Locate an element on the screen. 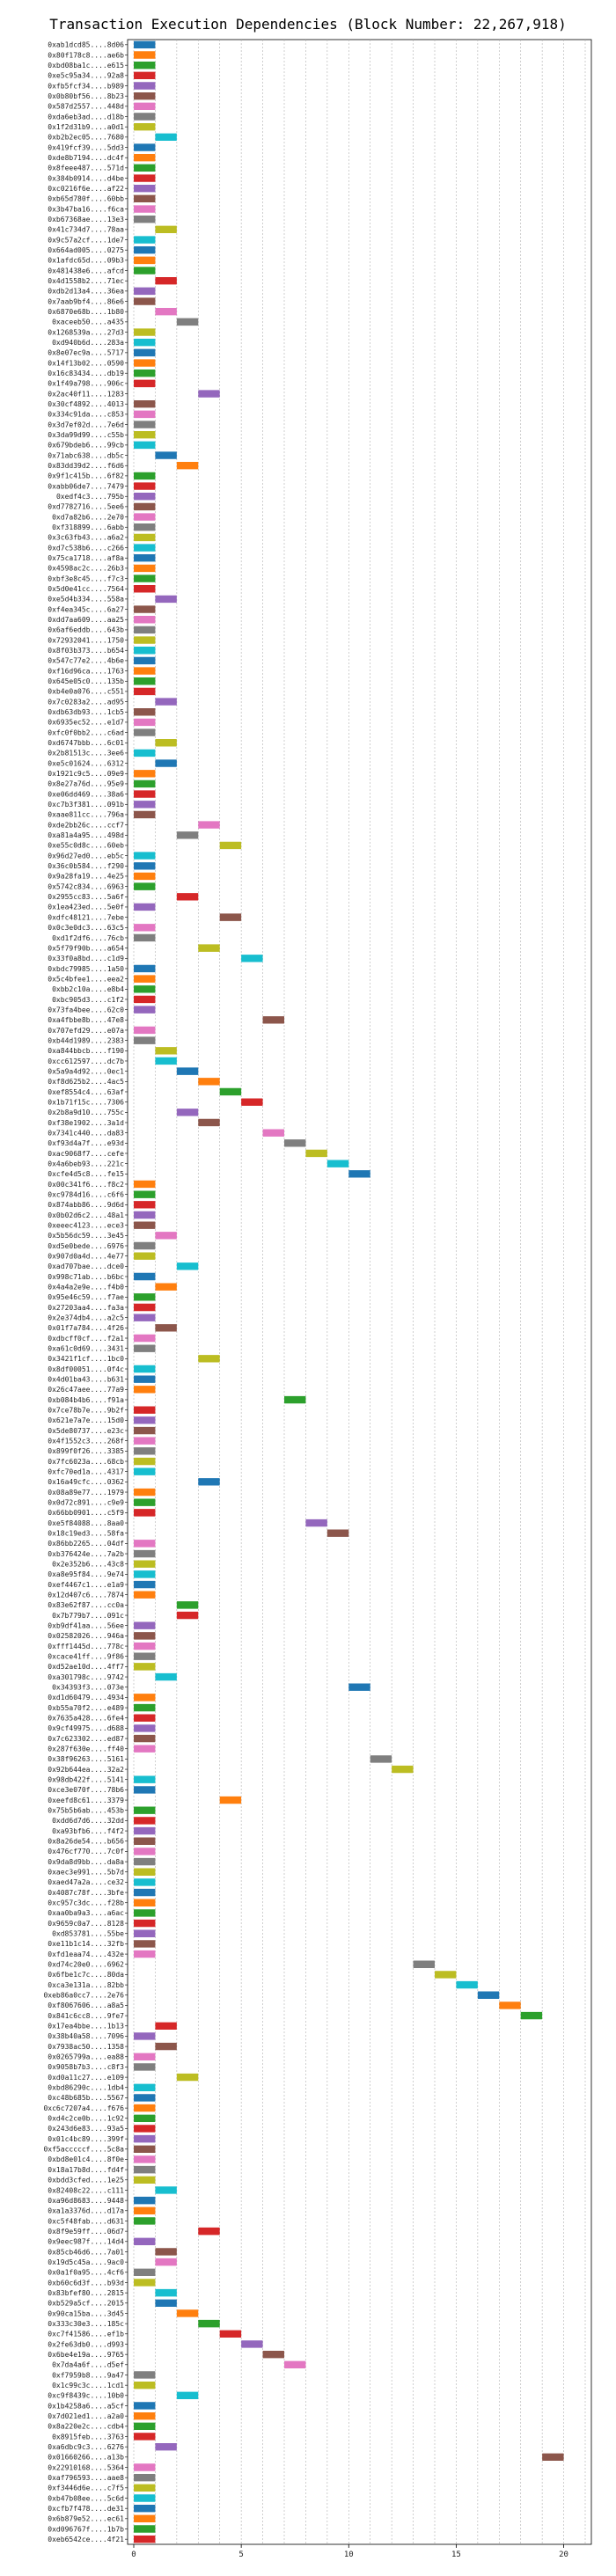 Image resolution: width=616 pixels, height=2576 pixels. transaction-label: 0x08a89e77....1979 is located at coordinates (86, 1493).